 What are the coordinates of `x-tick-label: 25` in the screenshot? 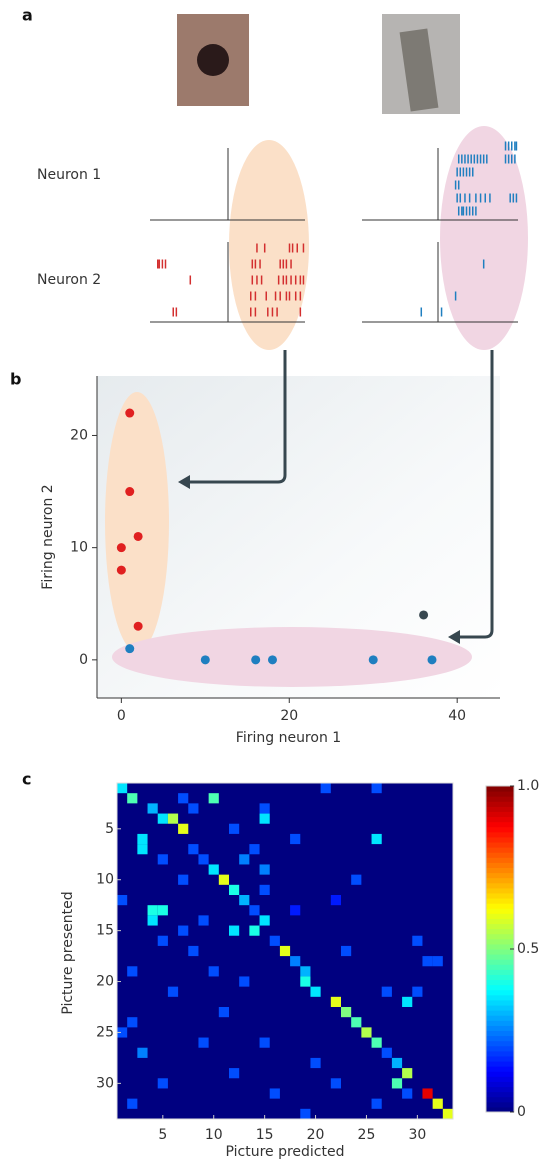 It's located at (367, 1135).